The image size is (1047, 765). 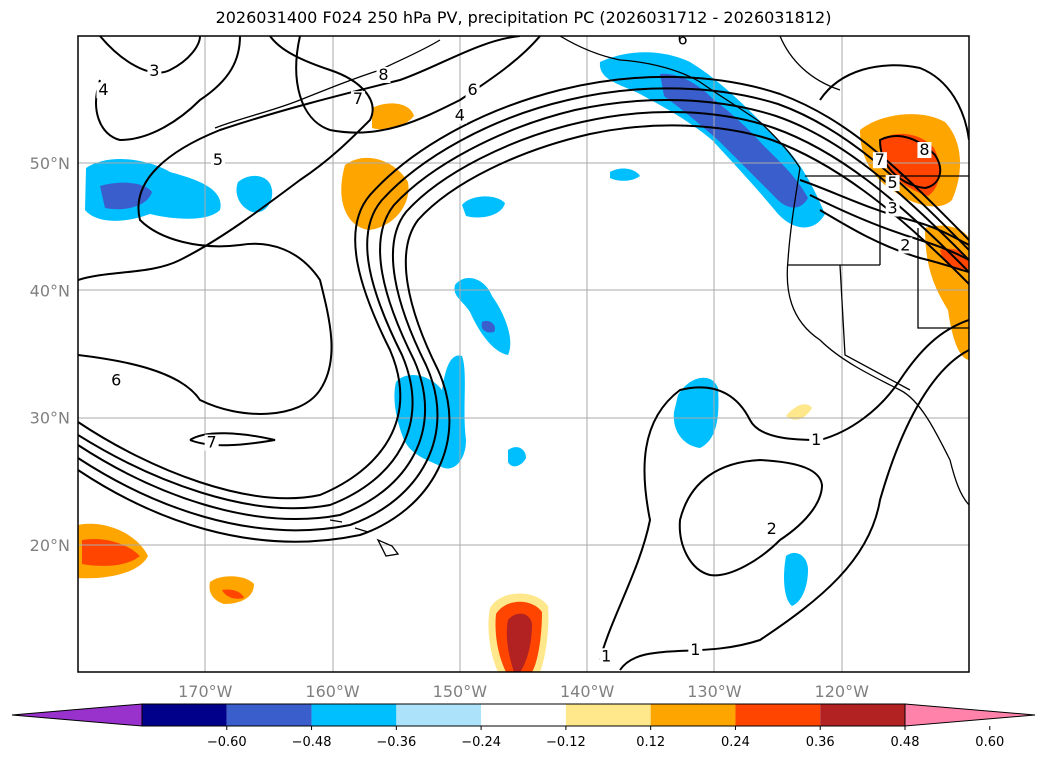 What do you see at coordinates (842, 691) in the screenshot?
I see `lon-tick-label: 120°W` at bounding box center [842, 691].